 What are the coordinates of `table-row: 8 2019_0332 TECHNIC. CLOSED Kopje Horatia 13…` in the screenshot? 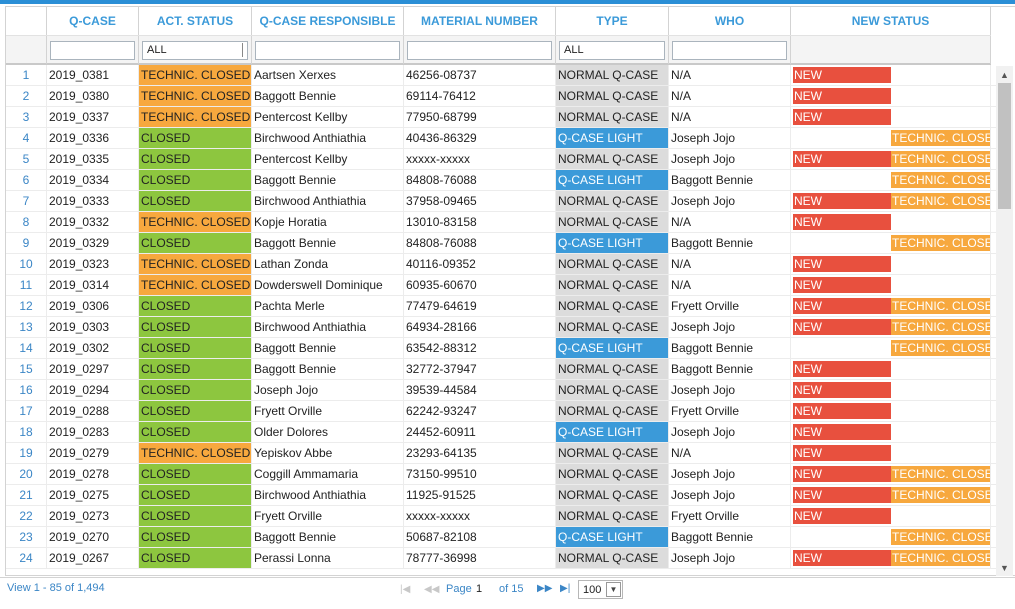 It's located at (501, 222).